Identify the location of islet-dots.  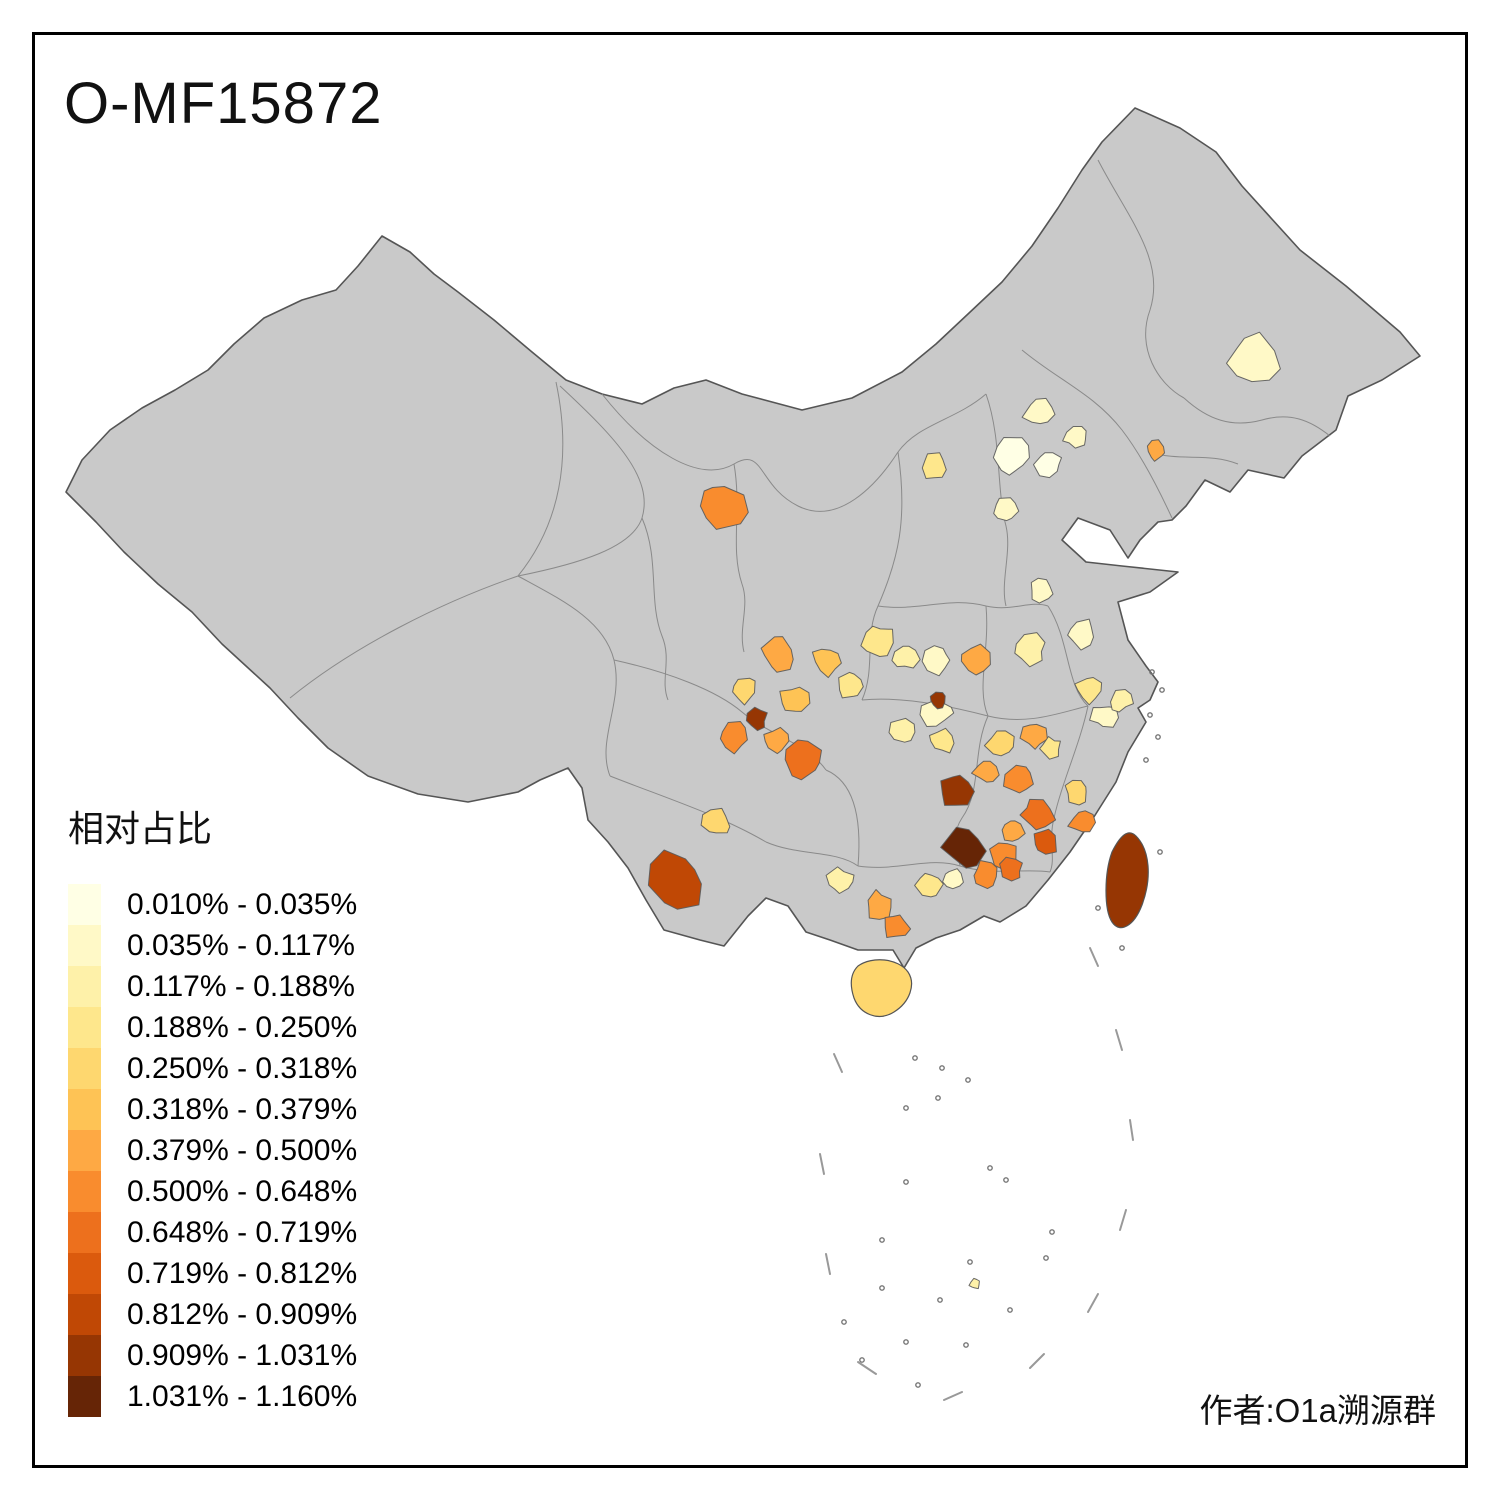
(1003, 1028).